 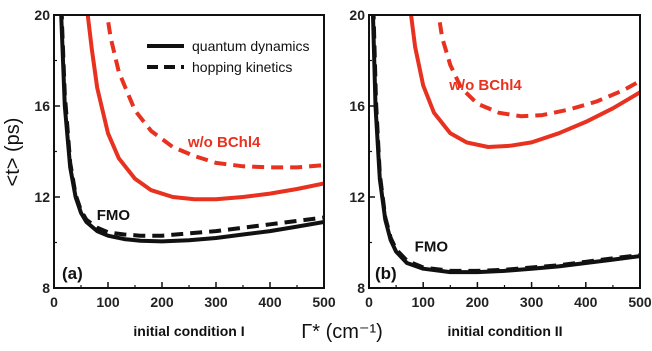 I want to click on panel-a-label: (a), so click(x=72, y=273).